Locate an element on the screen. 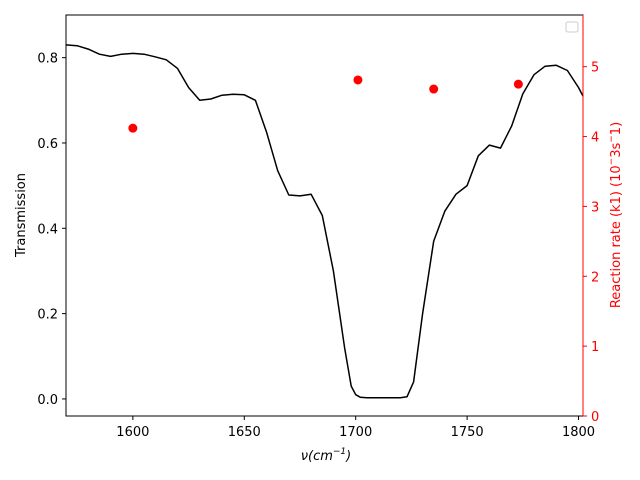  left-y-axis: 0.0 0.2 0.4 0.6 0.8 is located at coordinates (51, 230).